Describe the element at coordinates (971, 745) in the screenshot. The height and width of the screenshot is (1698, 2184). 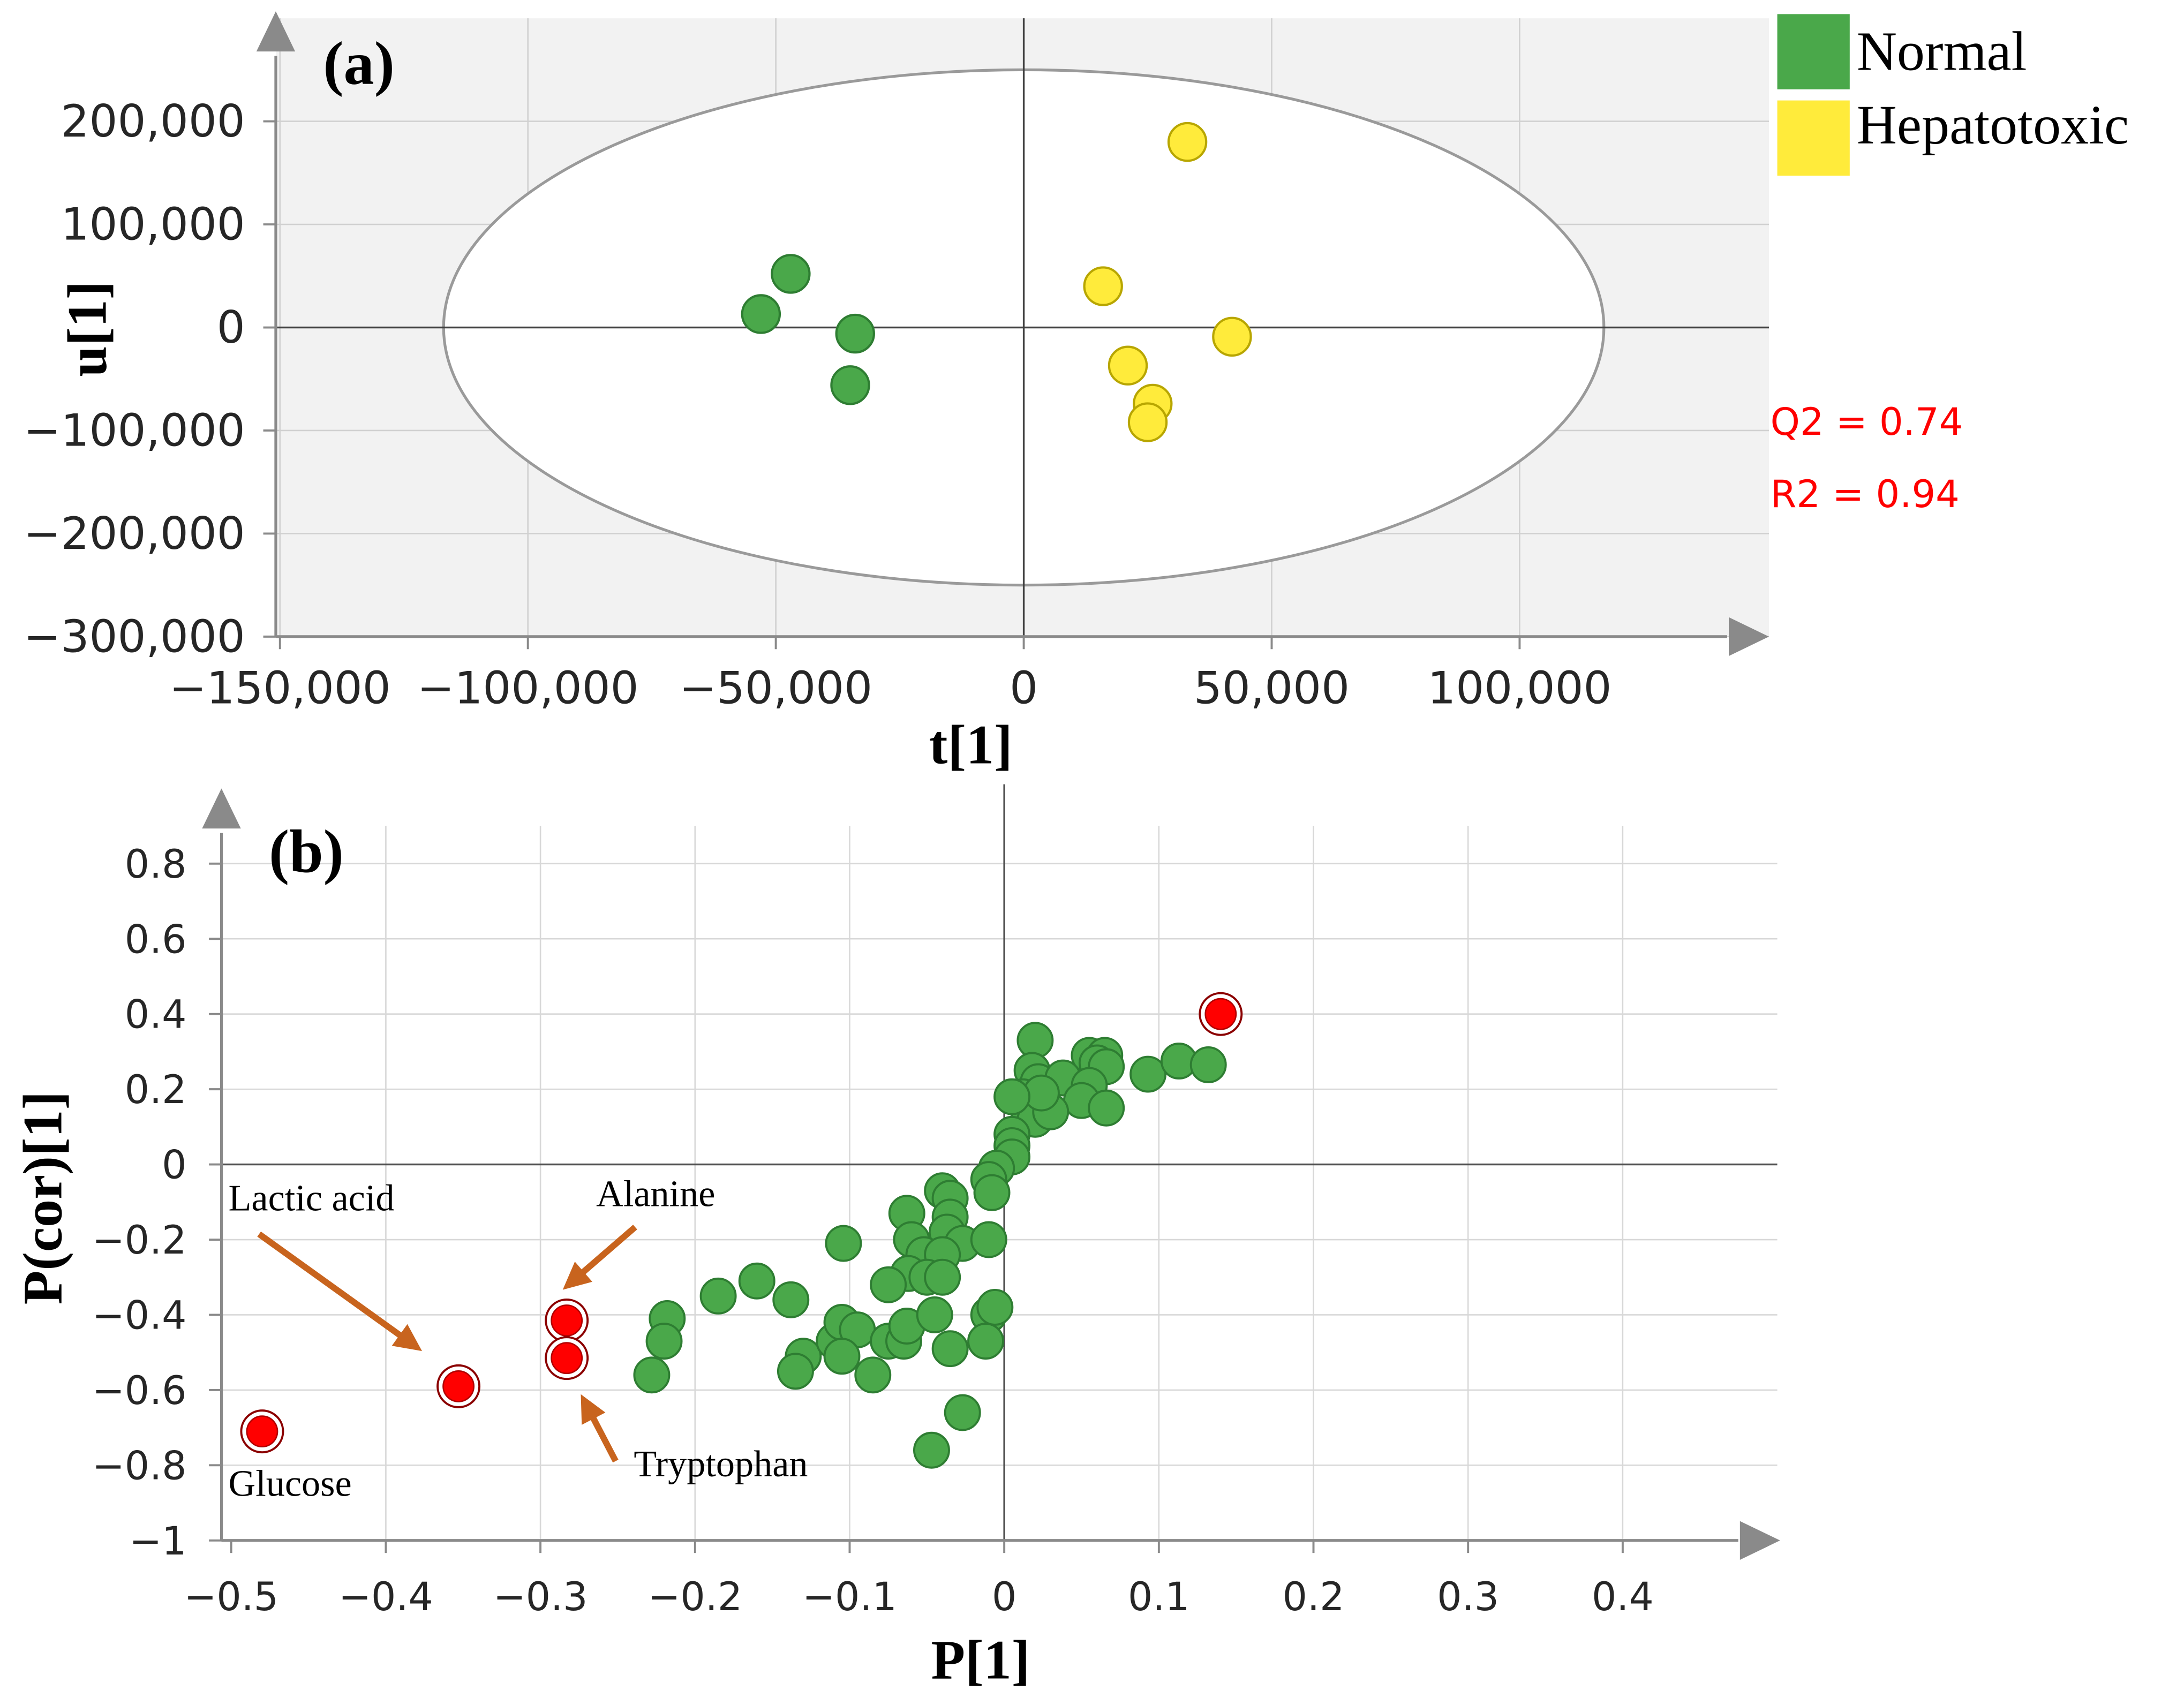
I see `x-axis-label-a: t[1]` at that location.